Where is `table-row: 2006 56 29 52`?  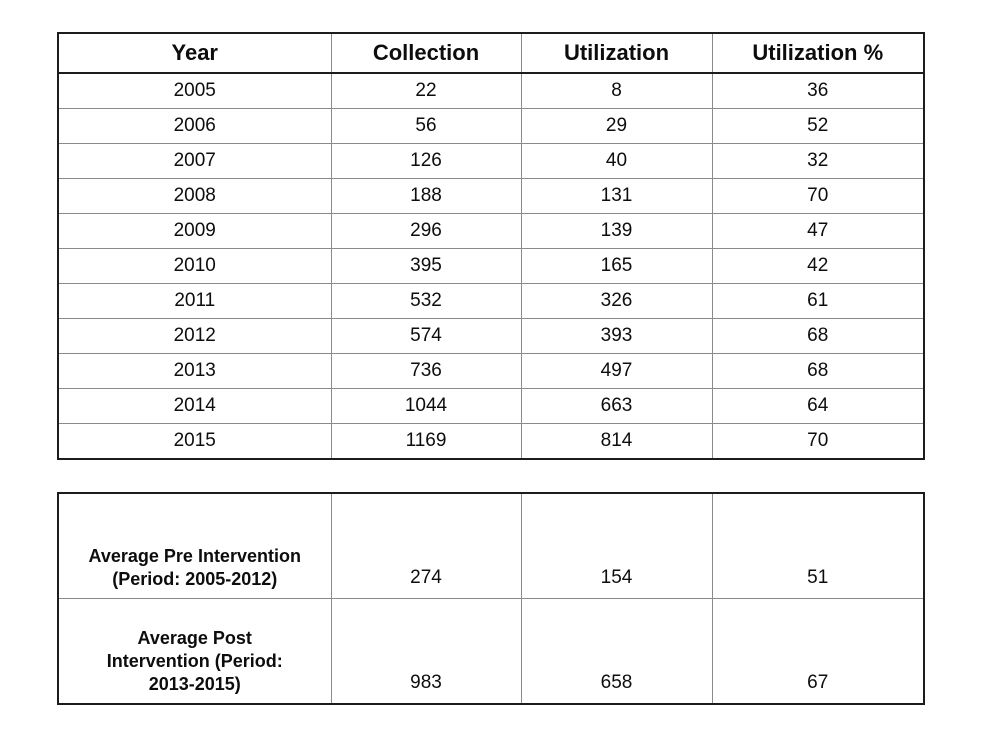
table-row: 2006 56 29 52 is located at coordinates (491, 126).